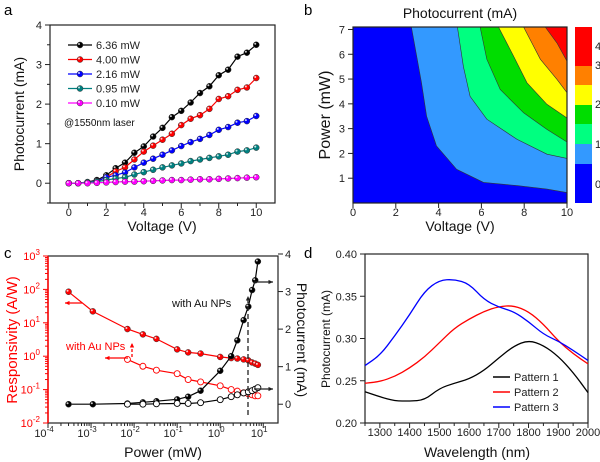 This screenshot has height=462, width=600. Describe the element at coordinates (67, 303) in the screenshot. I see `c-arrow-left-red-head` at that location.